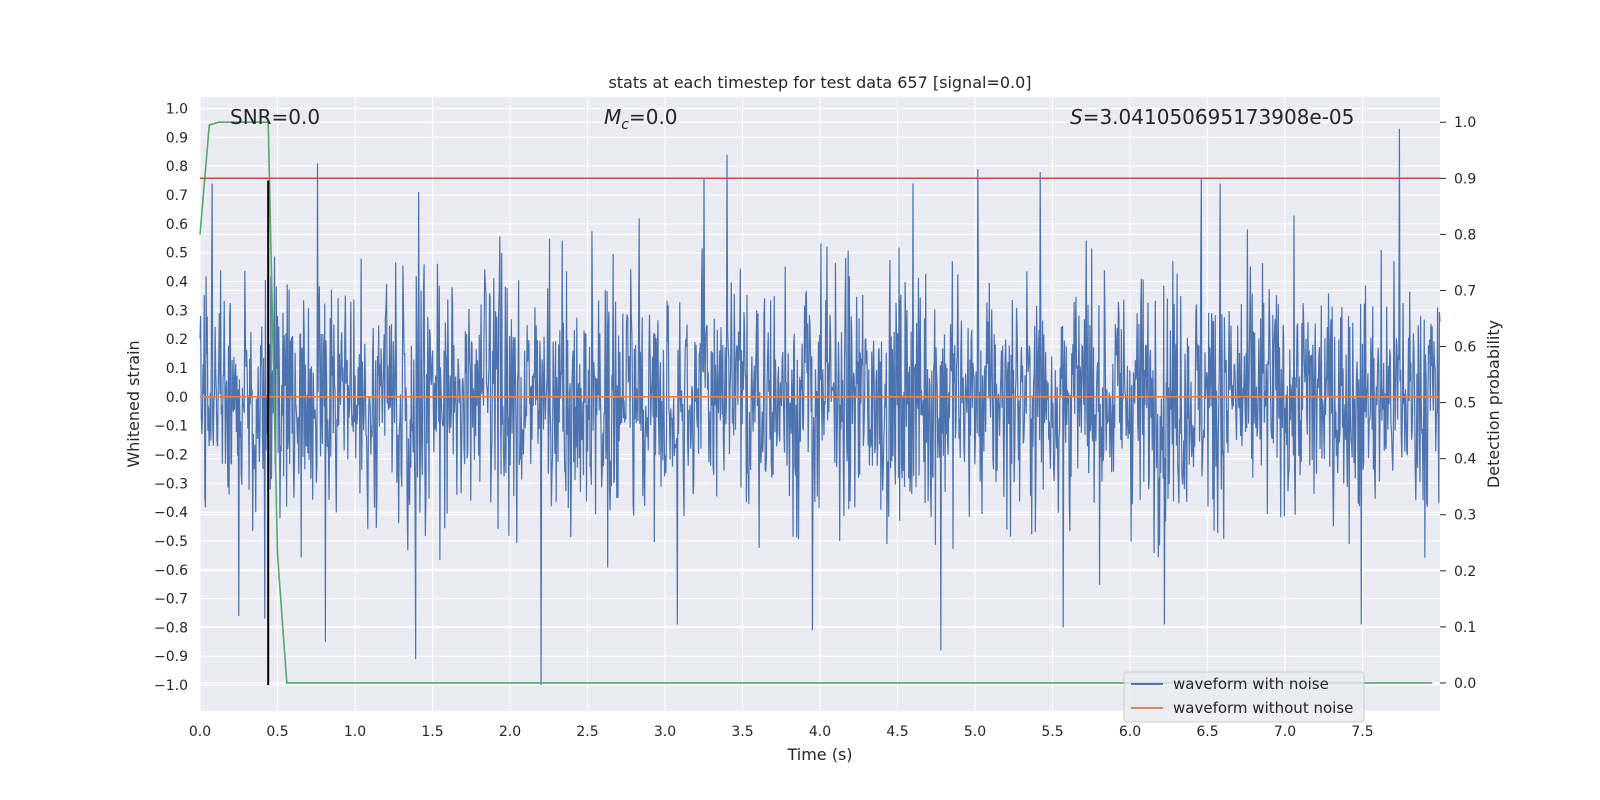  I want to click on y-tick-label: 0.1, so click(177, 369).